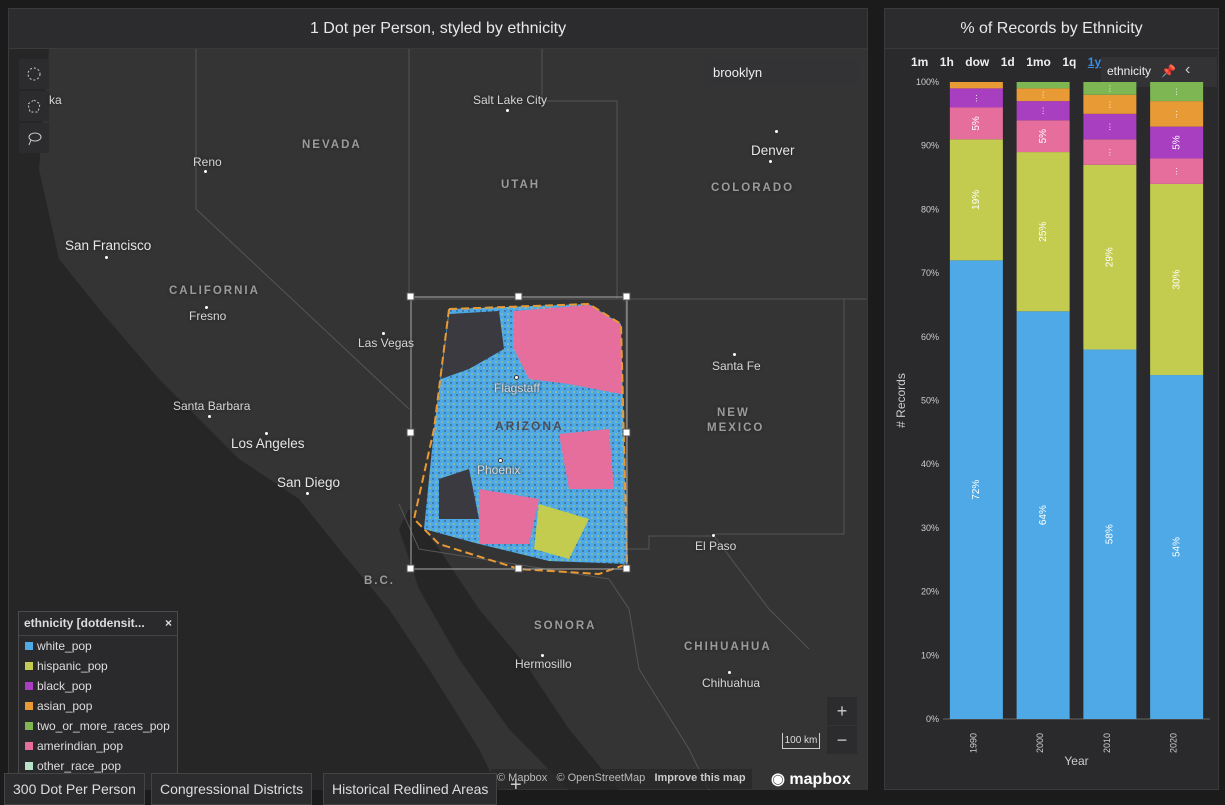 This screenshot has width=1225, height=805. What do you see at coordinates (98, 646) in the screenshot?
I see `legend-item: white_pop` at bounding box center [98, 646].